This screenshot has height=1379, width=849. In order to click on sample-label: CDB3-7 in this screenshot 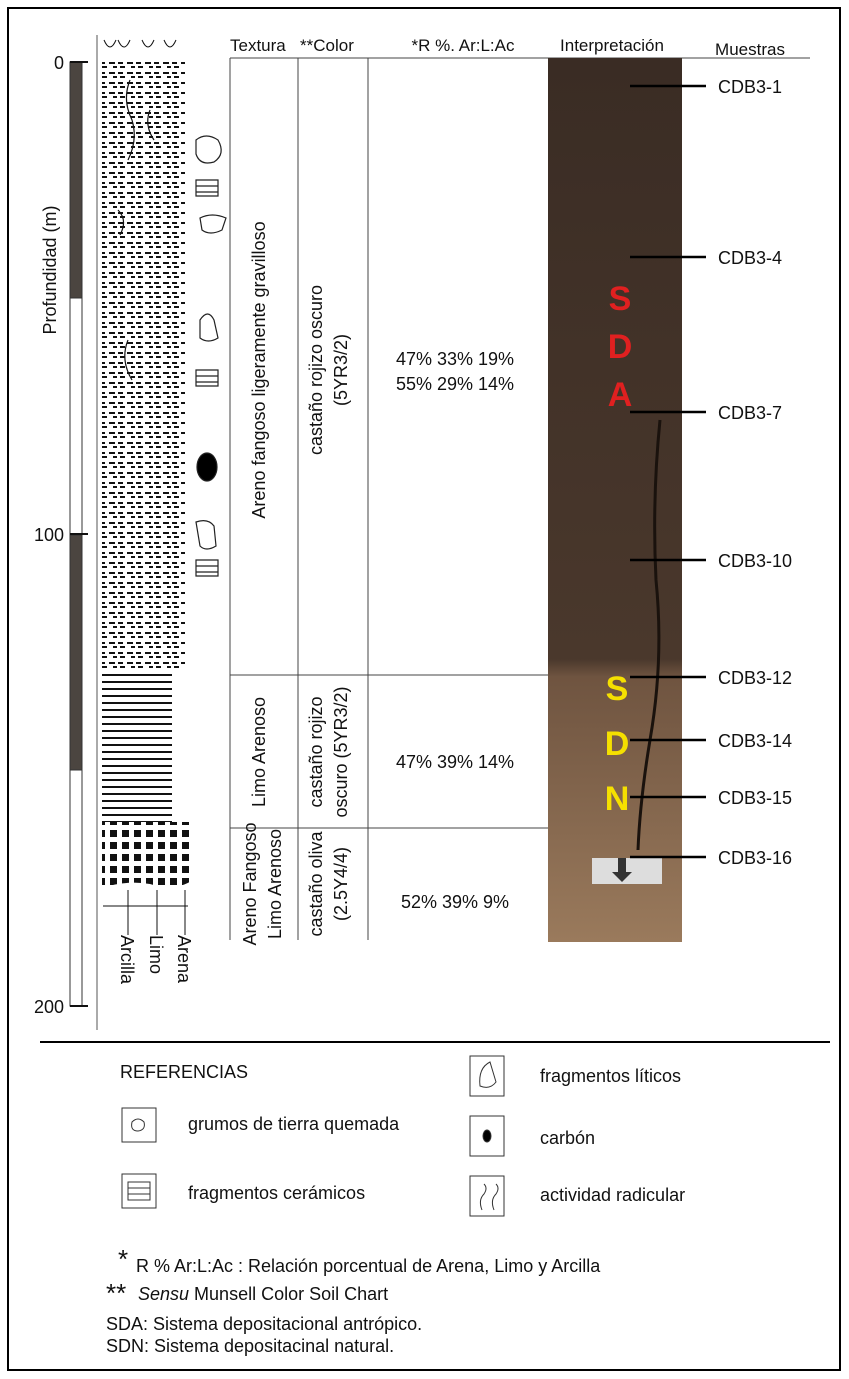, I will do `click(750, 413)`.